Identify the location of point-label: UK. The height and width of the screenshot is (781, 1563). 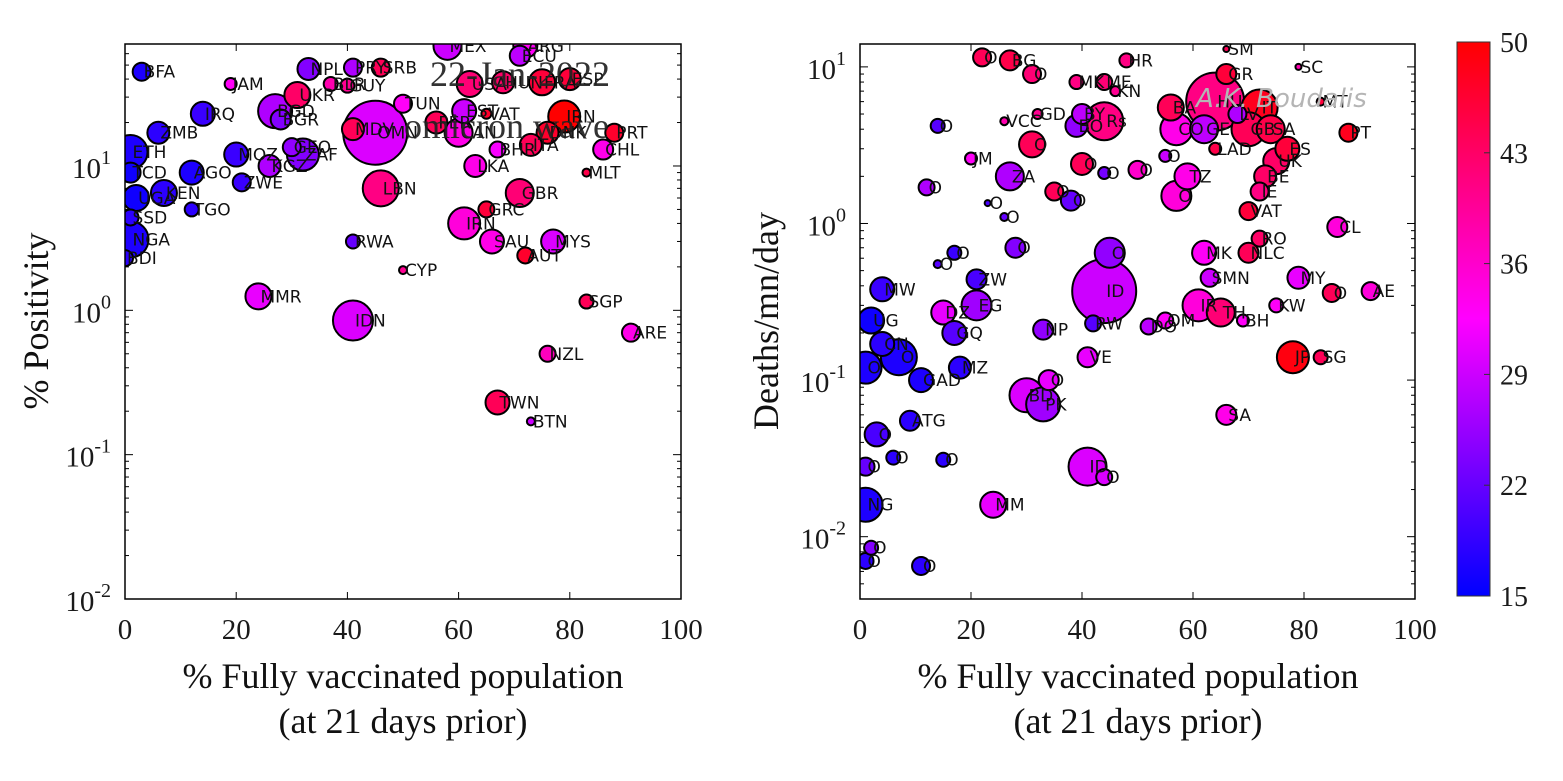
(1290, 162).